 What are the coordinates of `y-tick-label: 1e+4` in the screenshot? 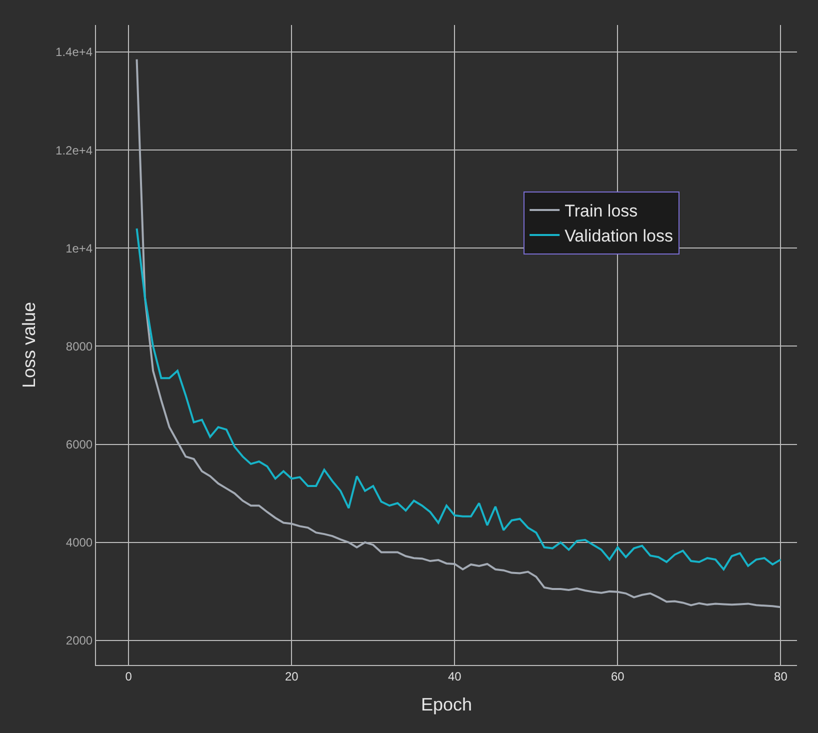 It's located at (79, 248).